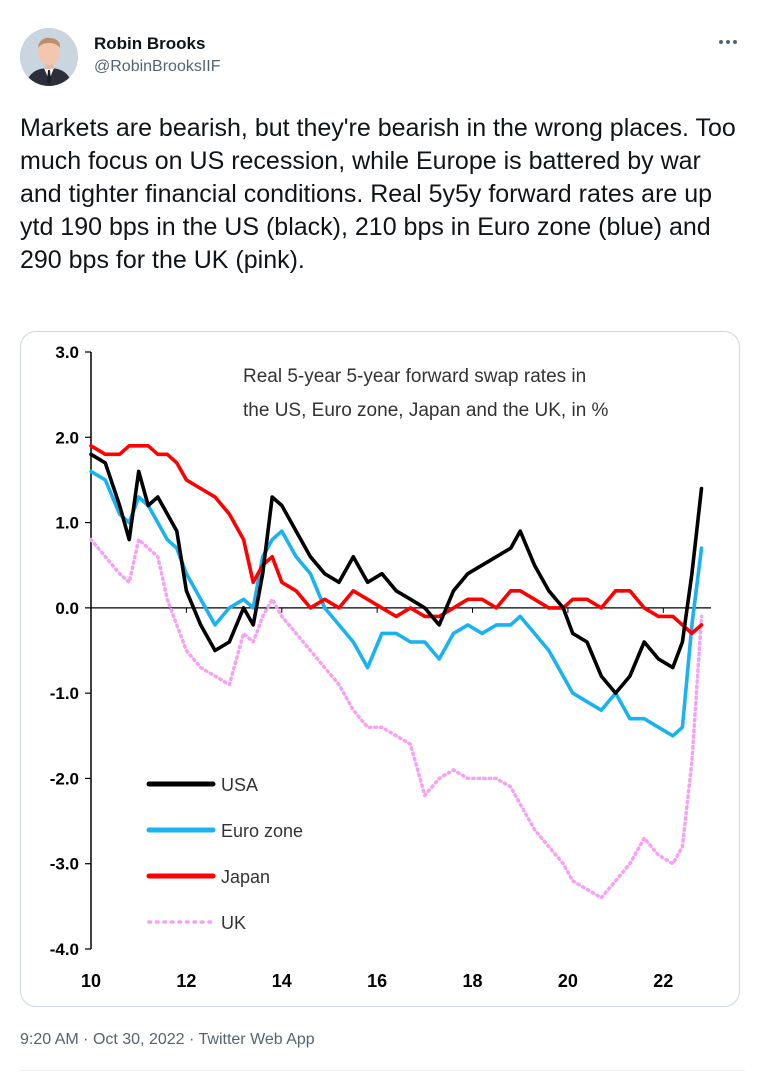 The height and width of the screenshot is (1075, 759). What do you see at coordinates (64, 778) in the screenshot?
I see `y-tick-label: -2.0` at bounding box center [64, 778].